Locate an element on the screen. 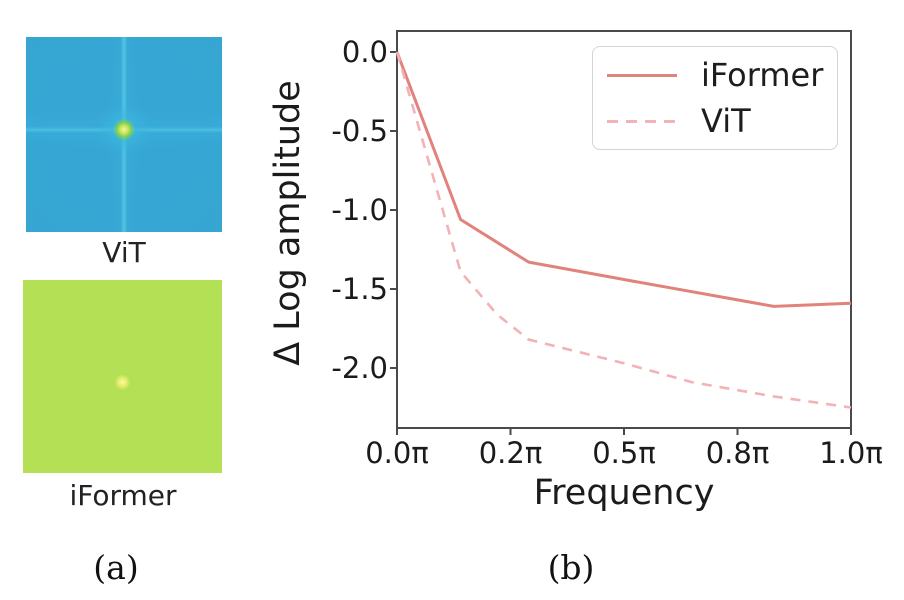 The width and height of the screenshot is (904, 600). x-tick-label: 0.5π is located at coordinates (624, 453).